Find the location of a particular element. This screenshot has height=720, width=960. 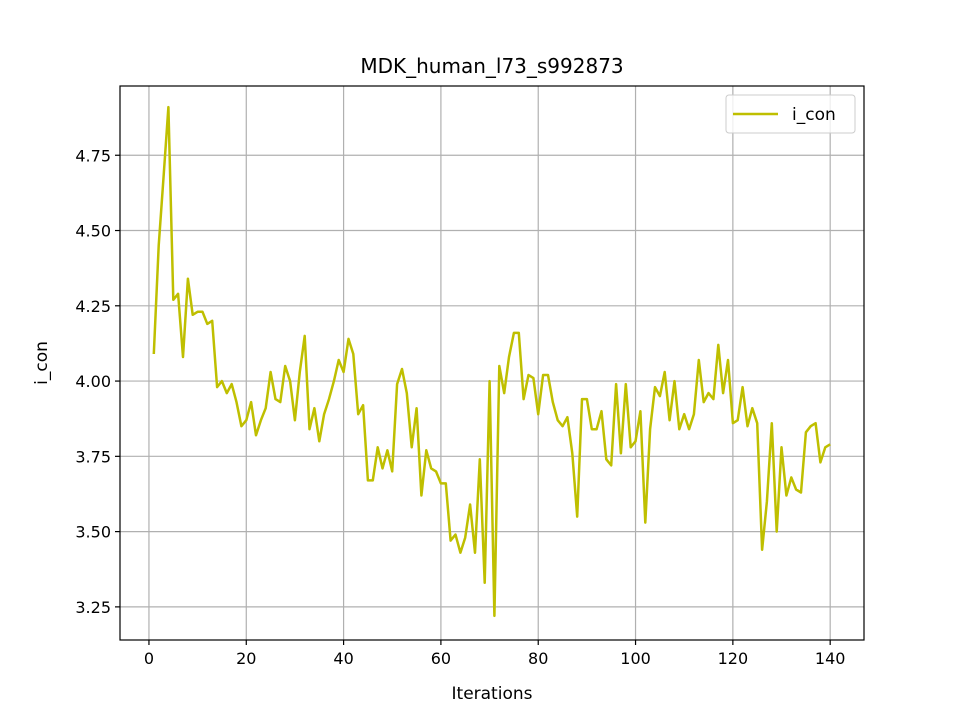

y-tick-label: 4.00 is located at coordinates (93, 381).